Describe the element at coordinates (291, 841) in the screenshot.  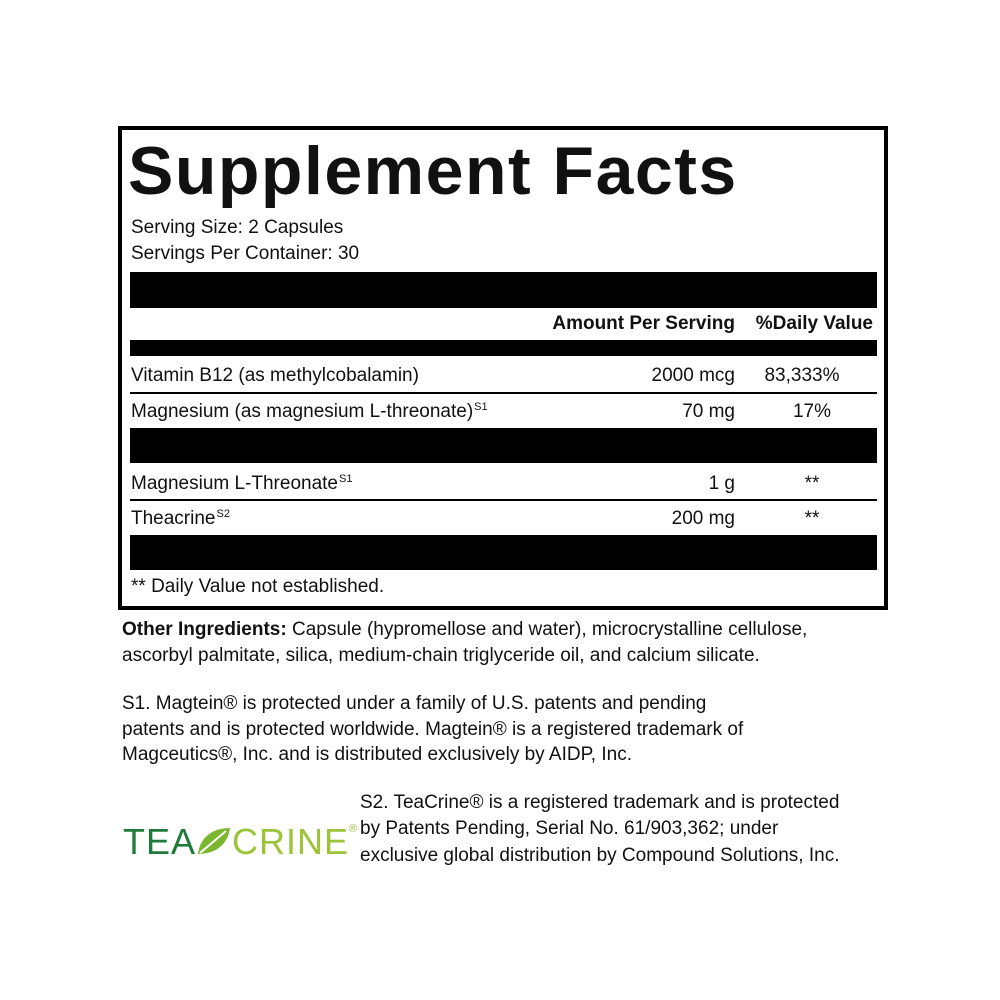
I see `logo-text: CRINE` at that location.